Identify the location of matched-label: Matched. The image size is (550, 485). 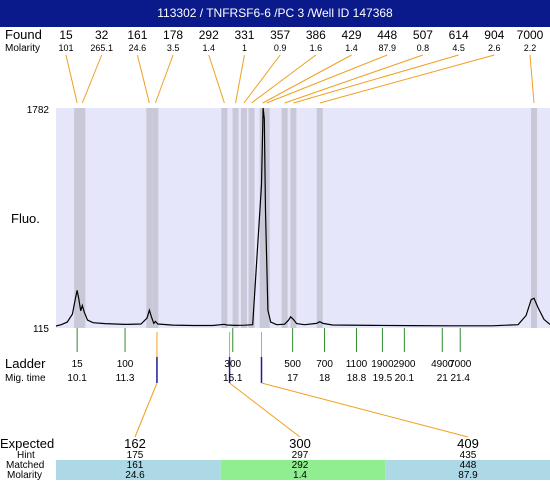
(25, 465).